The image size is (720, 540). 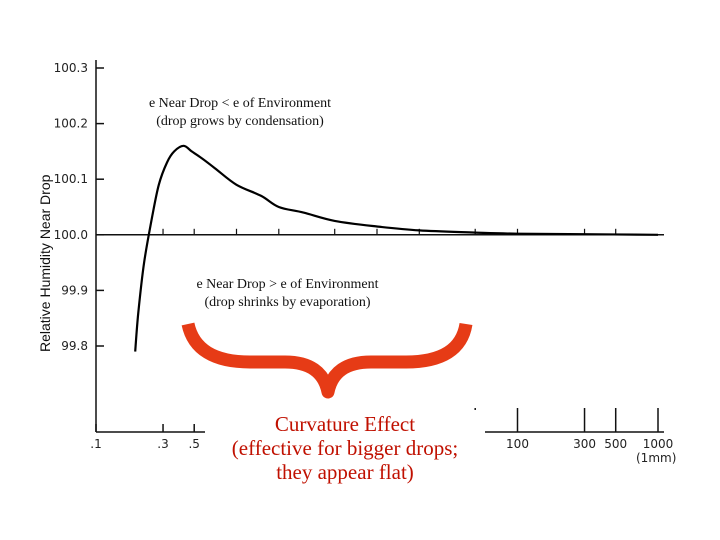 What do you see at coordinates (287, 302) in the screenshot?
I see `annotation-evaporation-line2: (drop shrinks by evaporation)` at bounding box center [287, 302].